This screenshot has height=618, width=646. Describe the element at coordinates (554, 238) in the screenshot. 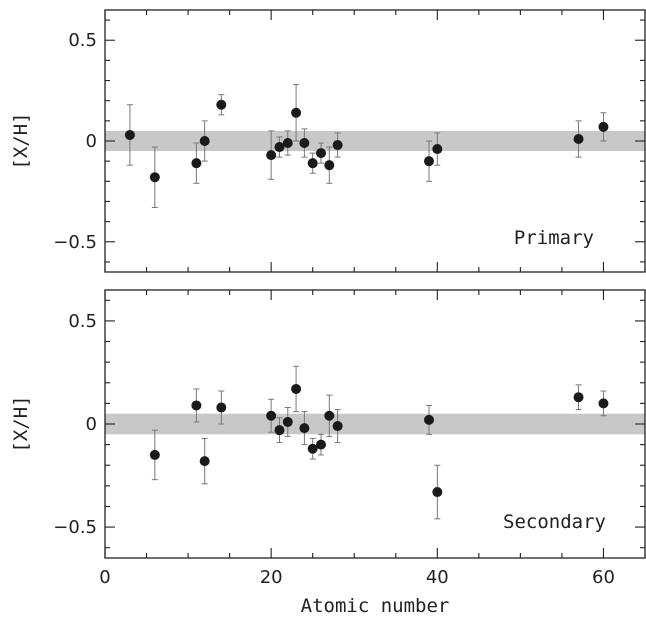

I see `panel-primary-annotation: Primary` at that location.